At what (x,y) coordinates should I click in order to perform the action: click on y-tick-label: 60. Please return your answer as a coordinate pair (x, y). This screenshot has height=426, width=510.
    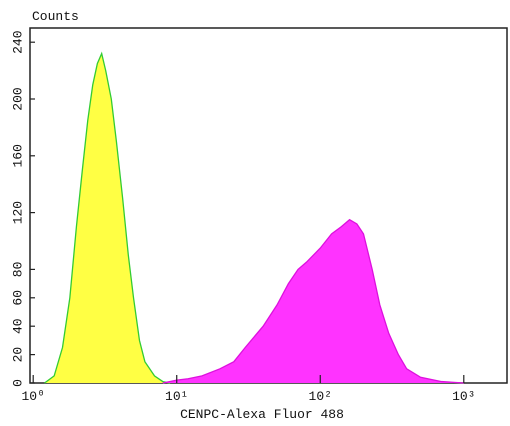
    Looking at the image, I should click on (17, 298).